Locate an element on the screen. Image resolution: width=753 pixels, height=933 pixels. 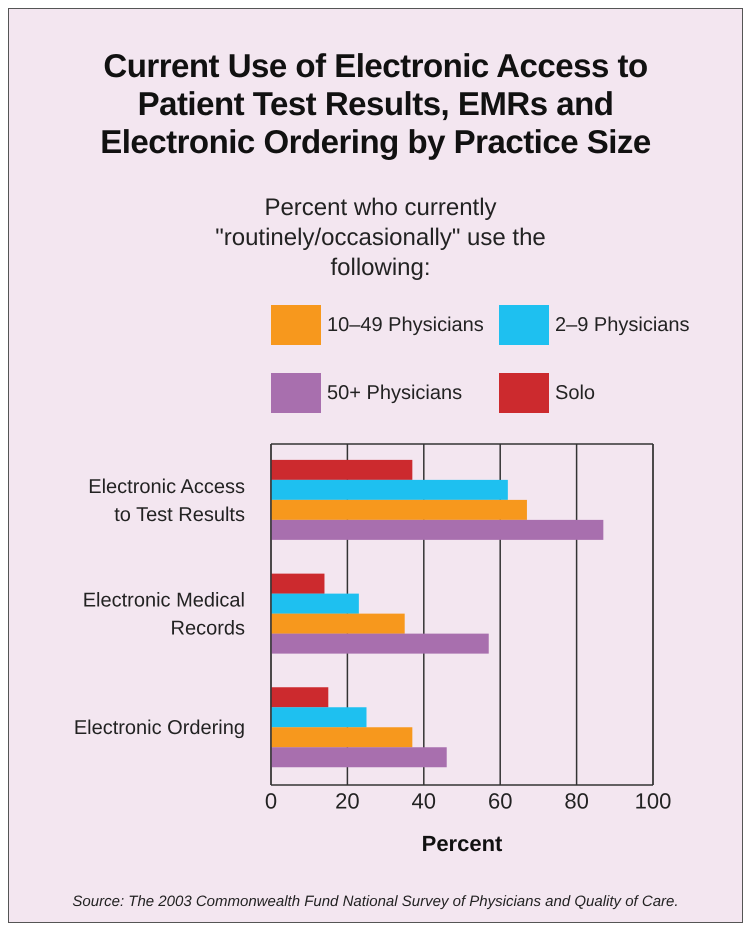
x-tick-label: 80 is located at coordinates (576, 801).